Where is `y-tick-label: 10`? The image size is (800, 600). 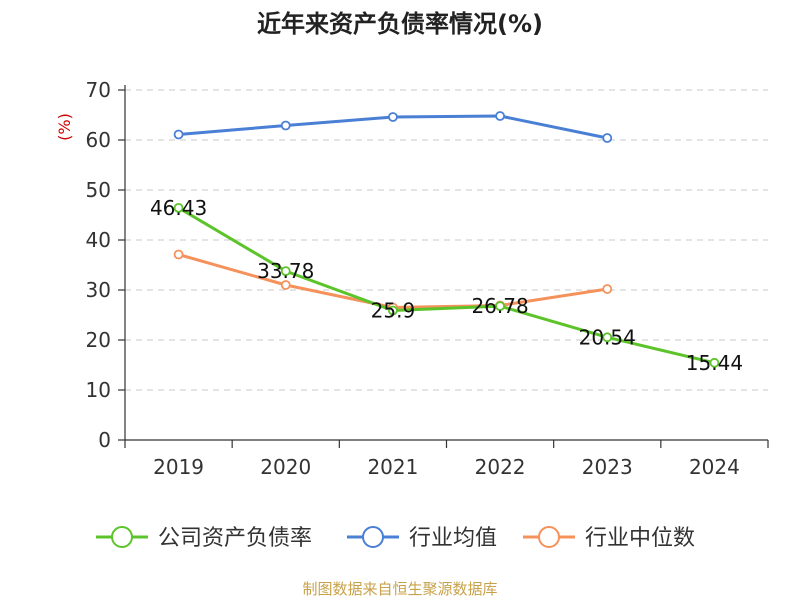 y-tick-label: 10 is located at coordinates (98, 390).